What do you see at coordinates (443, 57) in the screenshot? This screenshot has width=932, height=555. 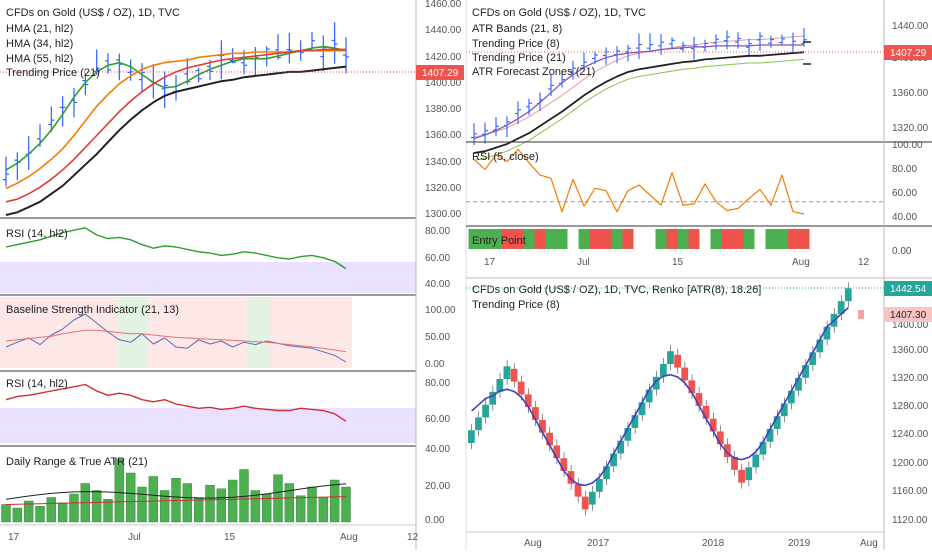 I see `left-tick-1420: 1420.00` at bounding box center [443, 57].